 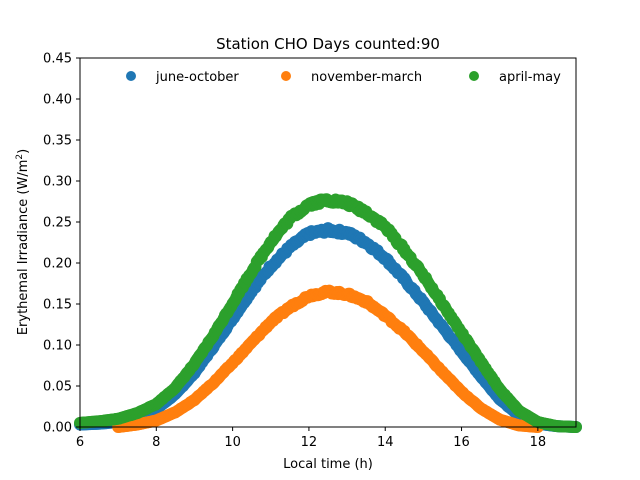 What do you see at coordinates (197, 77) in the screenshot?
I see `legend-label: june-october` at bounding box center [197, 77].